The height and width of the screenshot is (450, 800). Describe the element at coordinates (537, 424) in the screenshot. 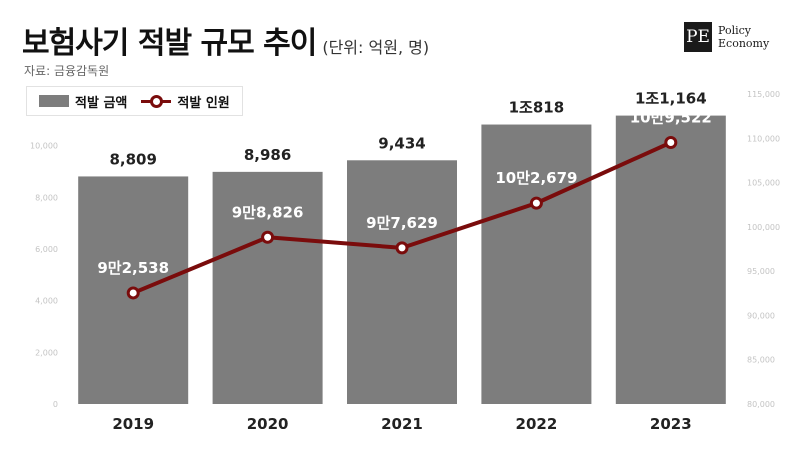

I see `x-tick-label: 2022` at that location.